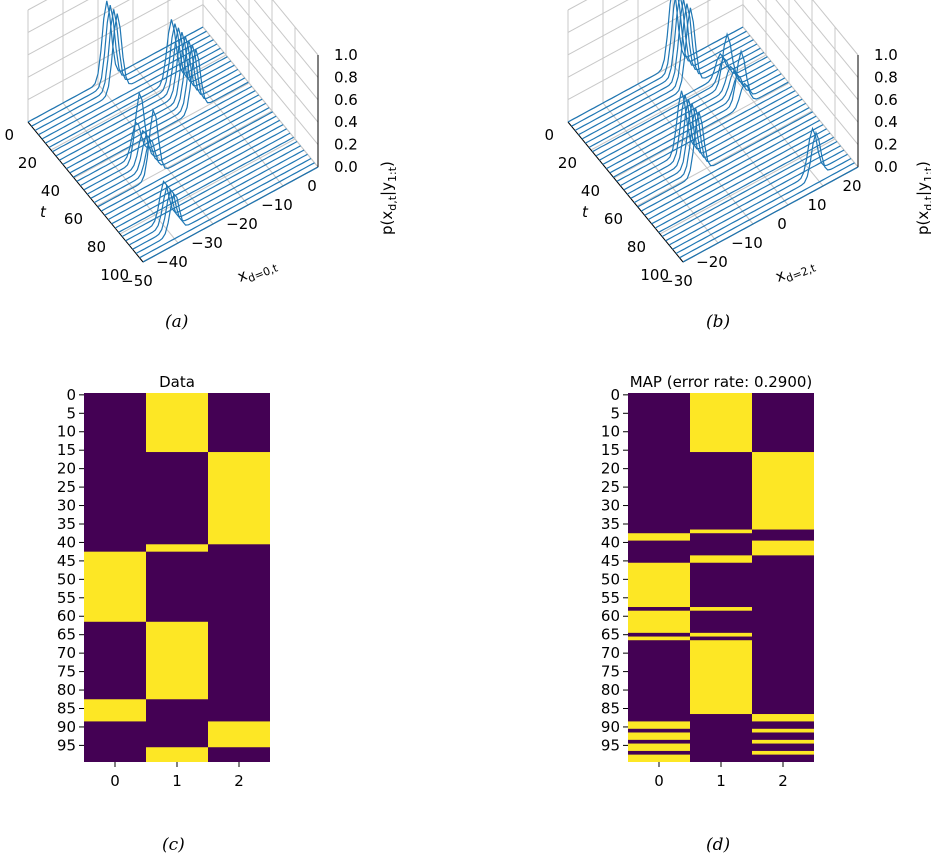  What do you see at coordinates (718, 845) in the screenshot?
I see `panel-d-caption: (d)` at bounding box center [718, 845].